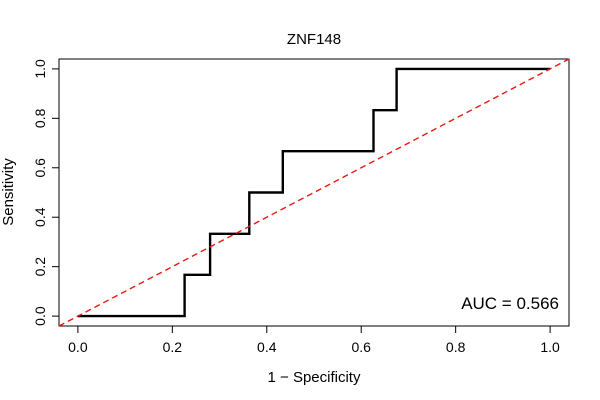 The height and width of the screenshot is (400, 600). Describe the element at coordinates (40, 217) in the screenshot. I see `y-tick-label: 0.4` at that location.